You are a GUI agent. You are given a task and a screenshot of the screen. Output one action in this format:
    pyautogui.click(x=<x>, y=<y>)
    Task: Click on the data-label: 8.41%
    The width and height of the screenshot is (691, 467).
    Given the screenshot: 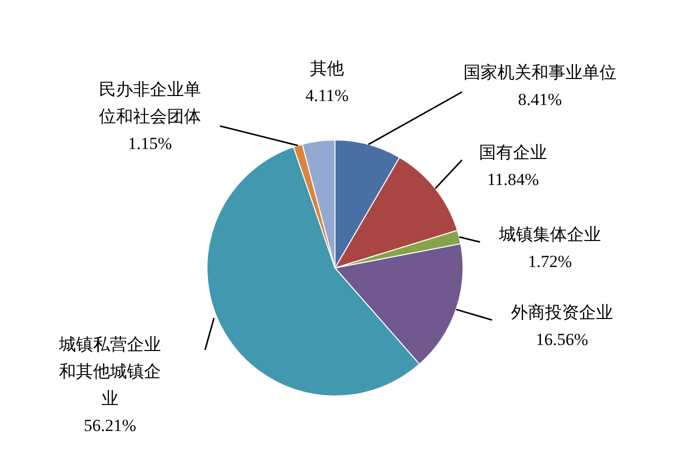 What is the action you would take?
    pyautogui.click(x=540, y=99)
    